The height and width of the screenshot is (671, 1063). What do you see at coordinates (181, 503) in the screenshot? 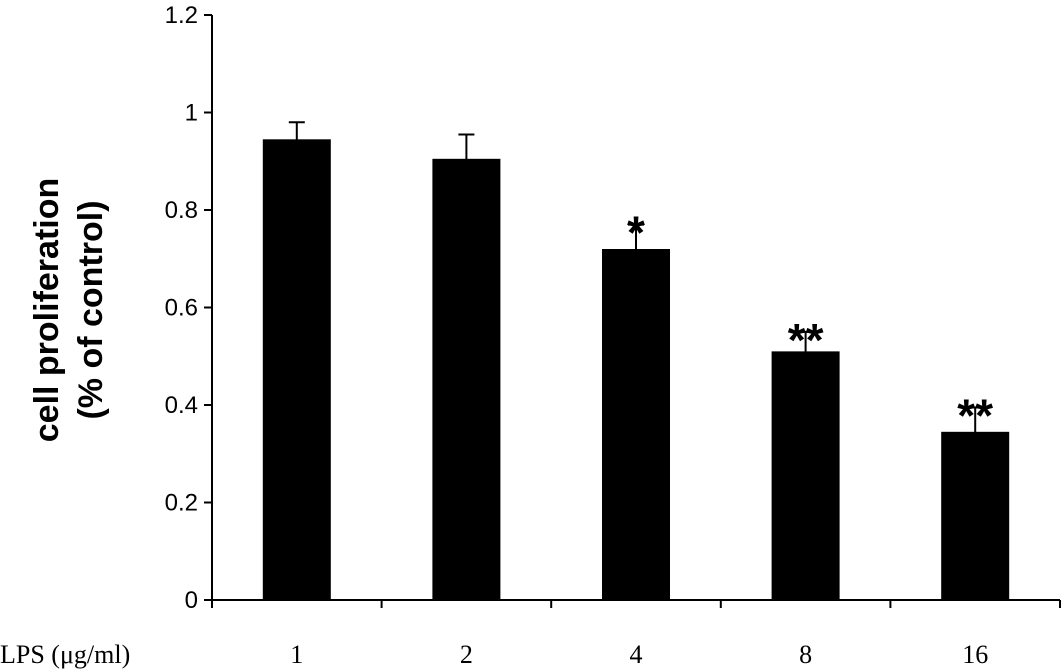
I see `y-tick-label: 0.2` at bounding box center [181, 503].